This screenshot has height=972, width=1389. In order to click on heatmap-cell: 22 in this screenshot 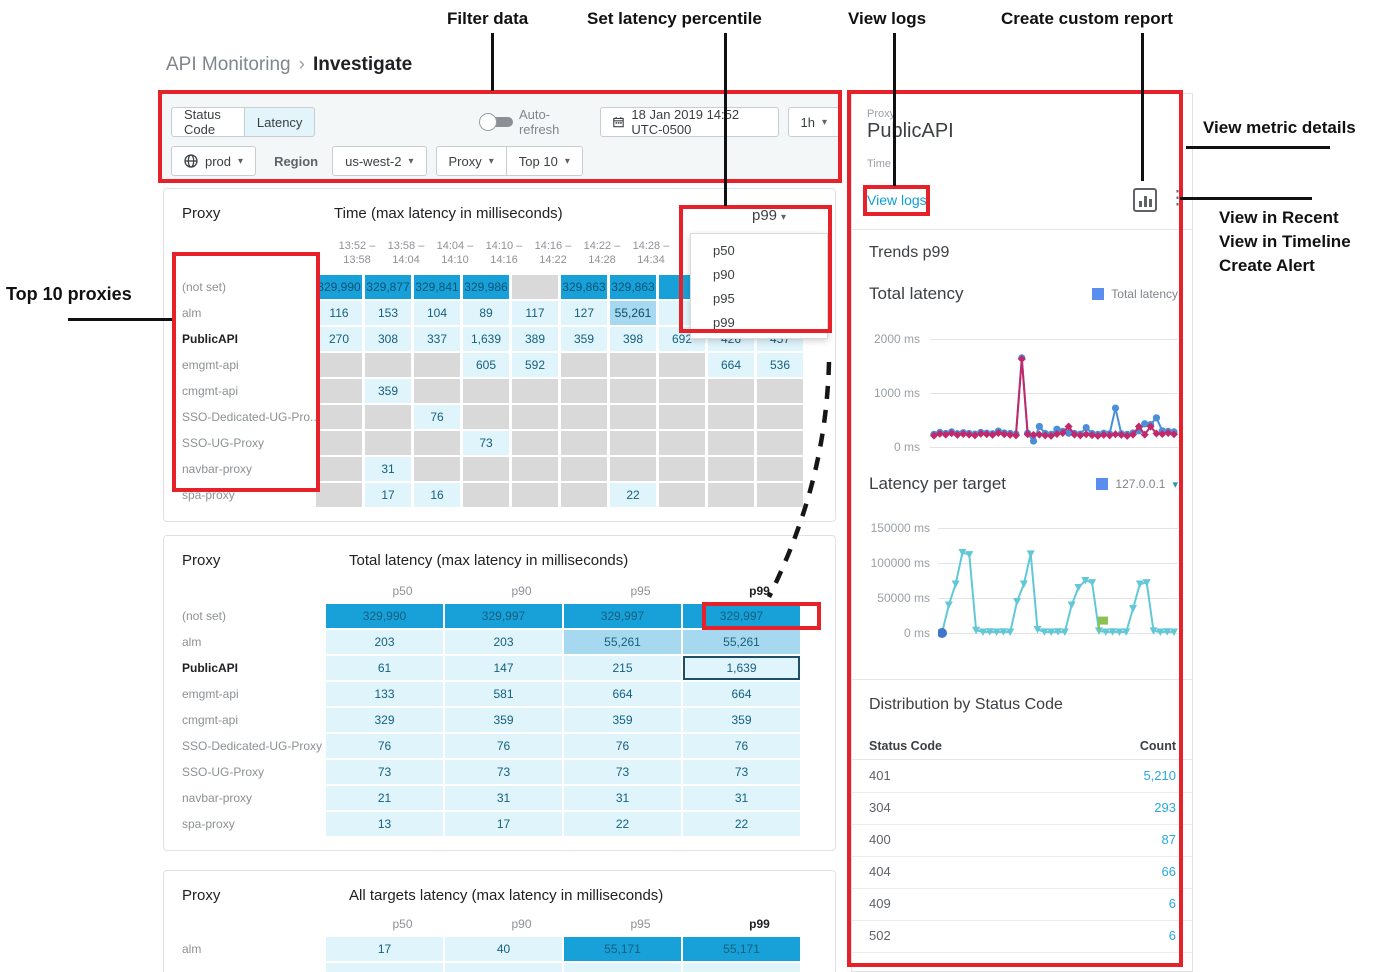, I will do `click(633, 495)`.